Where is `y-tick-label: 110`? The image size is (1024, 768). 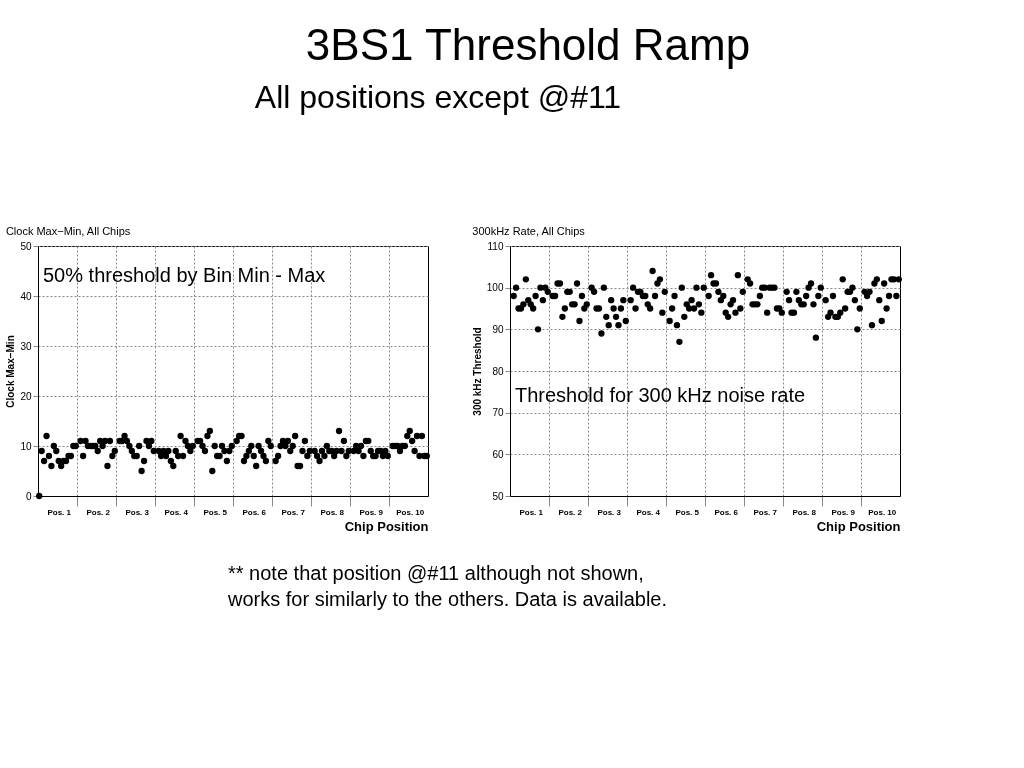 y-tick-label: 110 is located at coordinates (495, 246).